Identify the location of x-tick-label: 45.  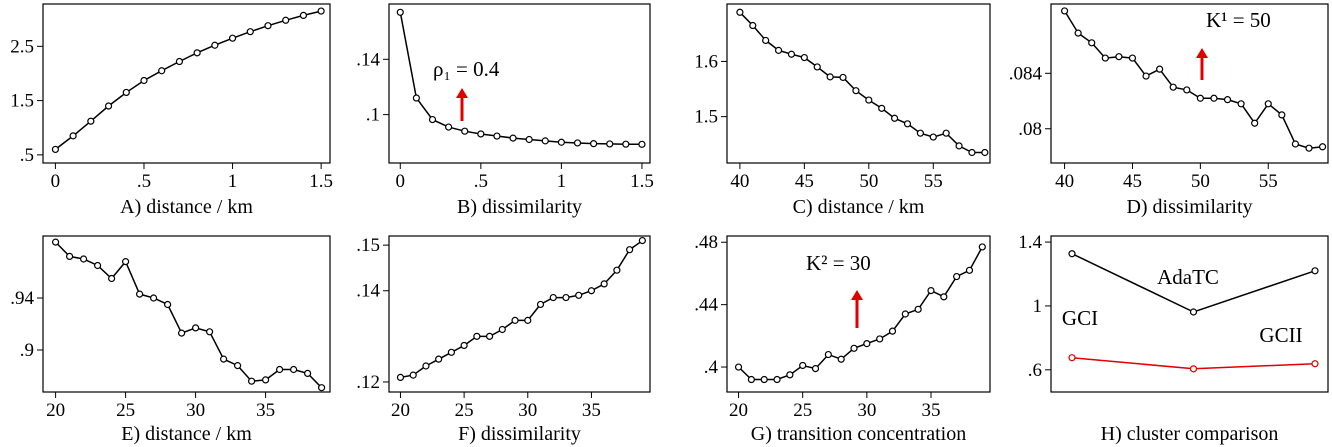
(1132, 181).